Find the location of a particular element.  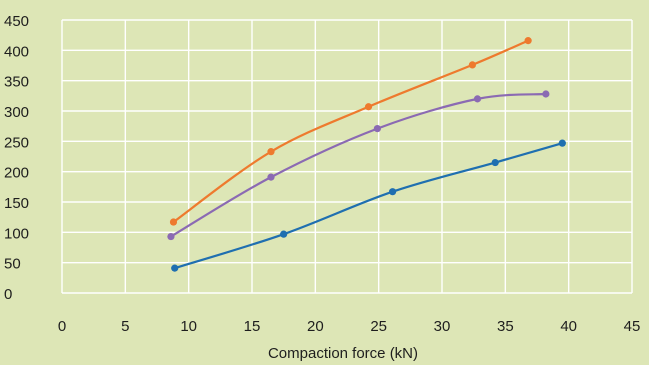

x-tick-label: 15 is located at coordinates (252, 326).